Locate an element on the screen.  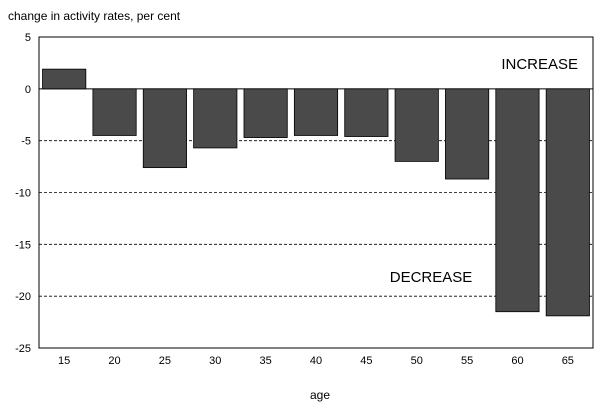
x-tick-label: 40 is located at coordinates (316, 361).